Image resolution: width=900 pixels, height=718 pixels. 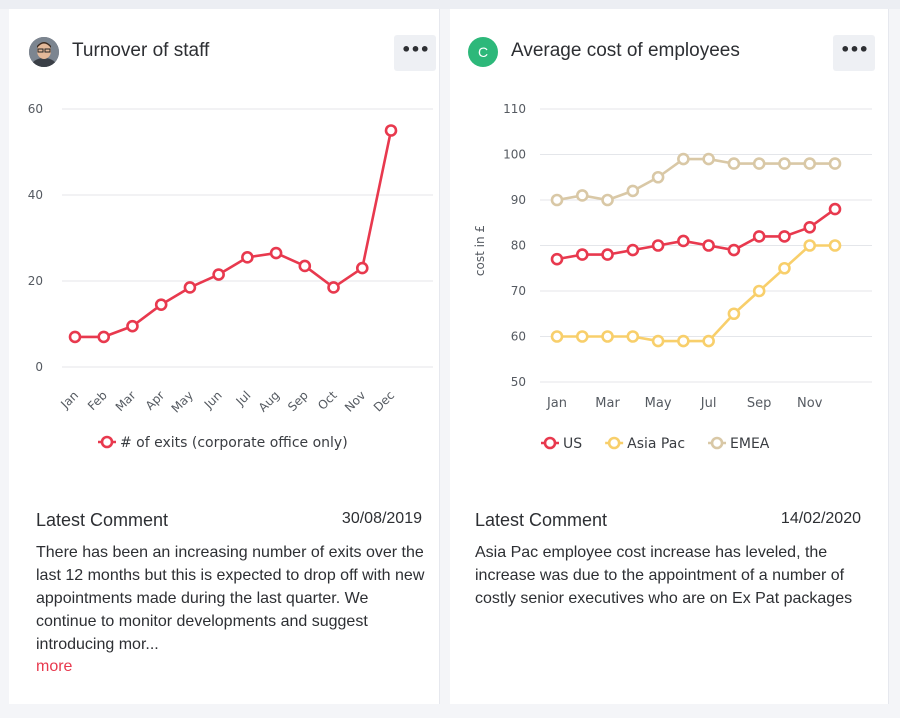 I want to click on x-tick-label: Feb, so click(x=97, y=400).